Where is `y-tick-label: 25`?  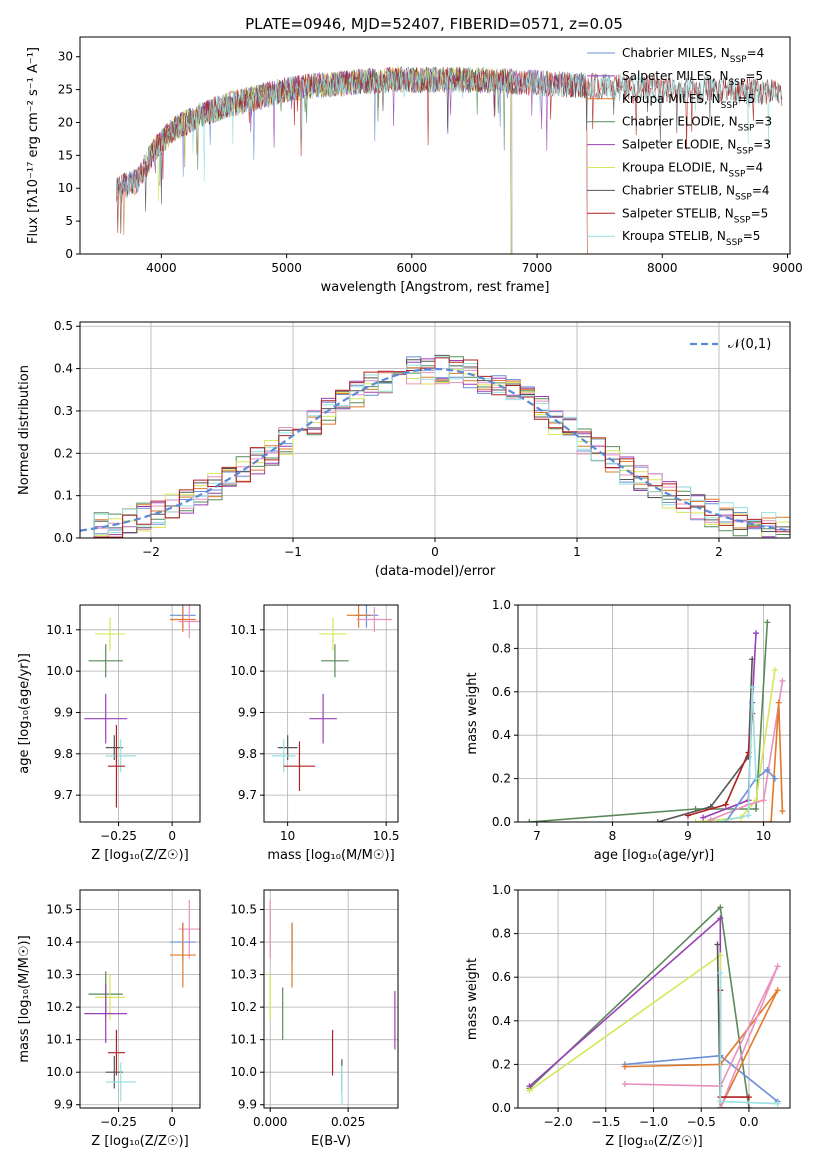
y-tick-label: 25 is located at coordinates (65, 90).